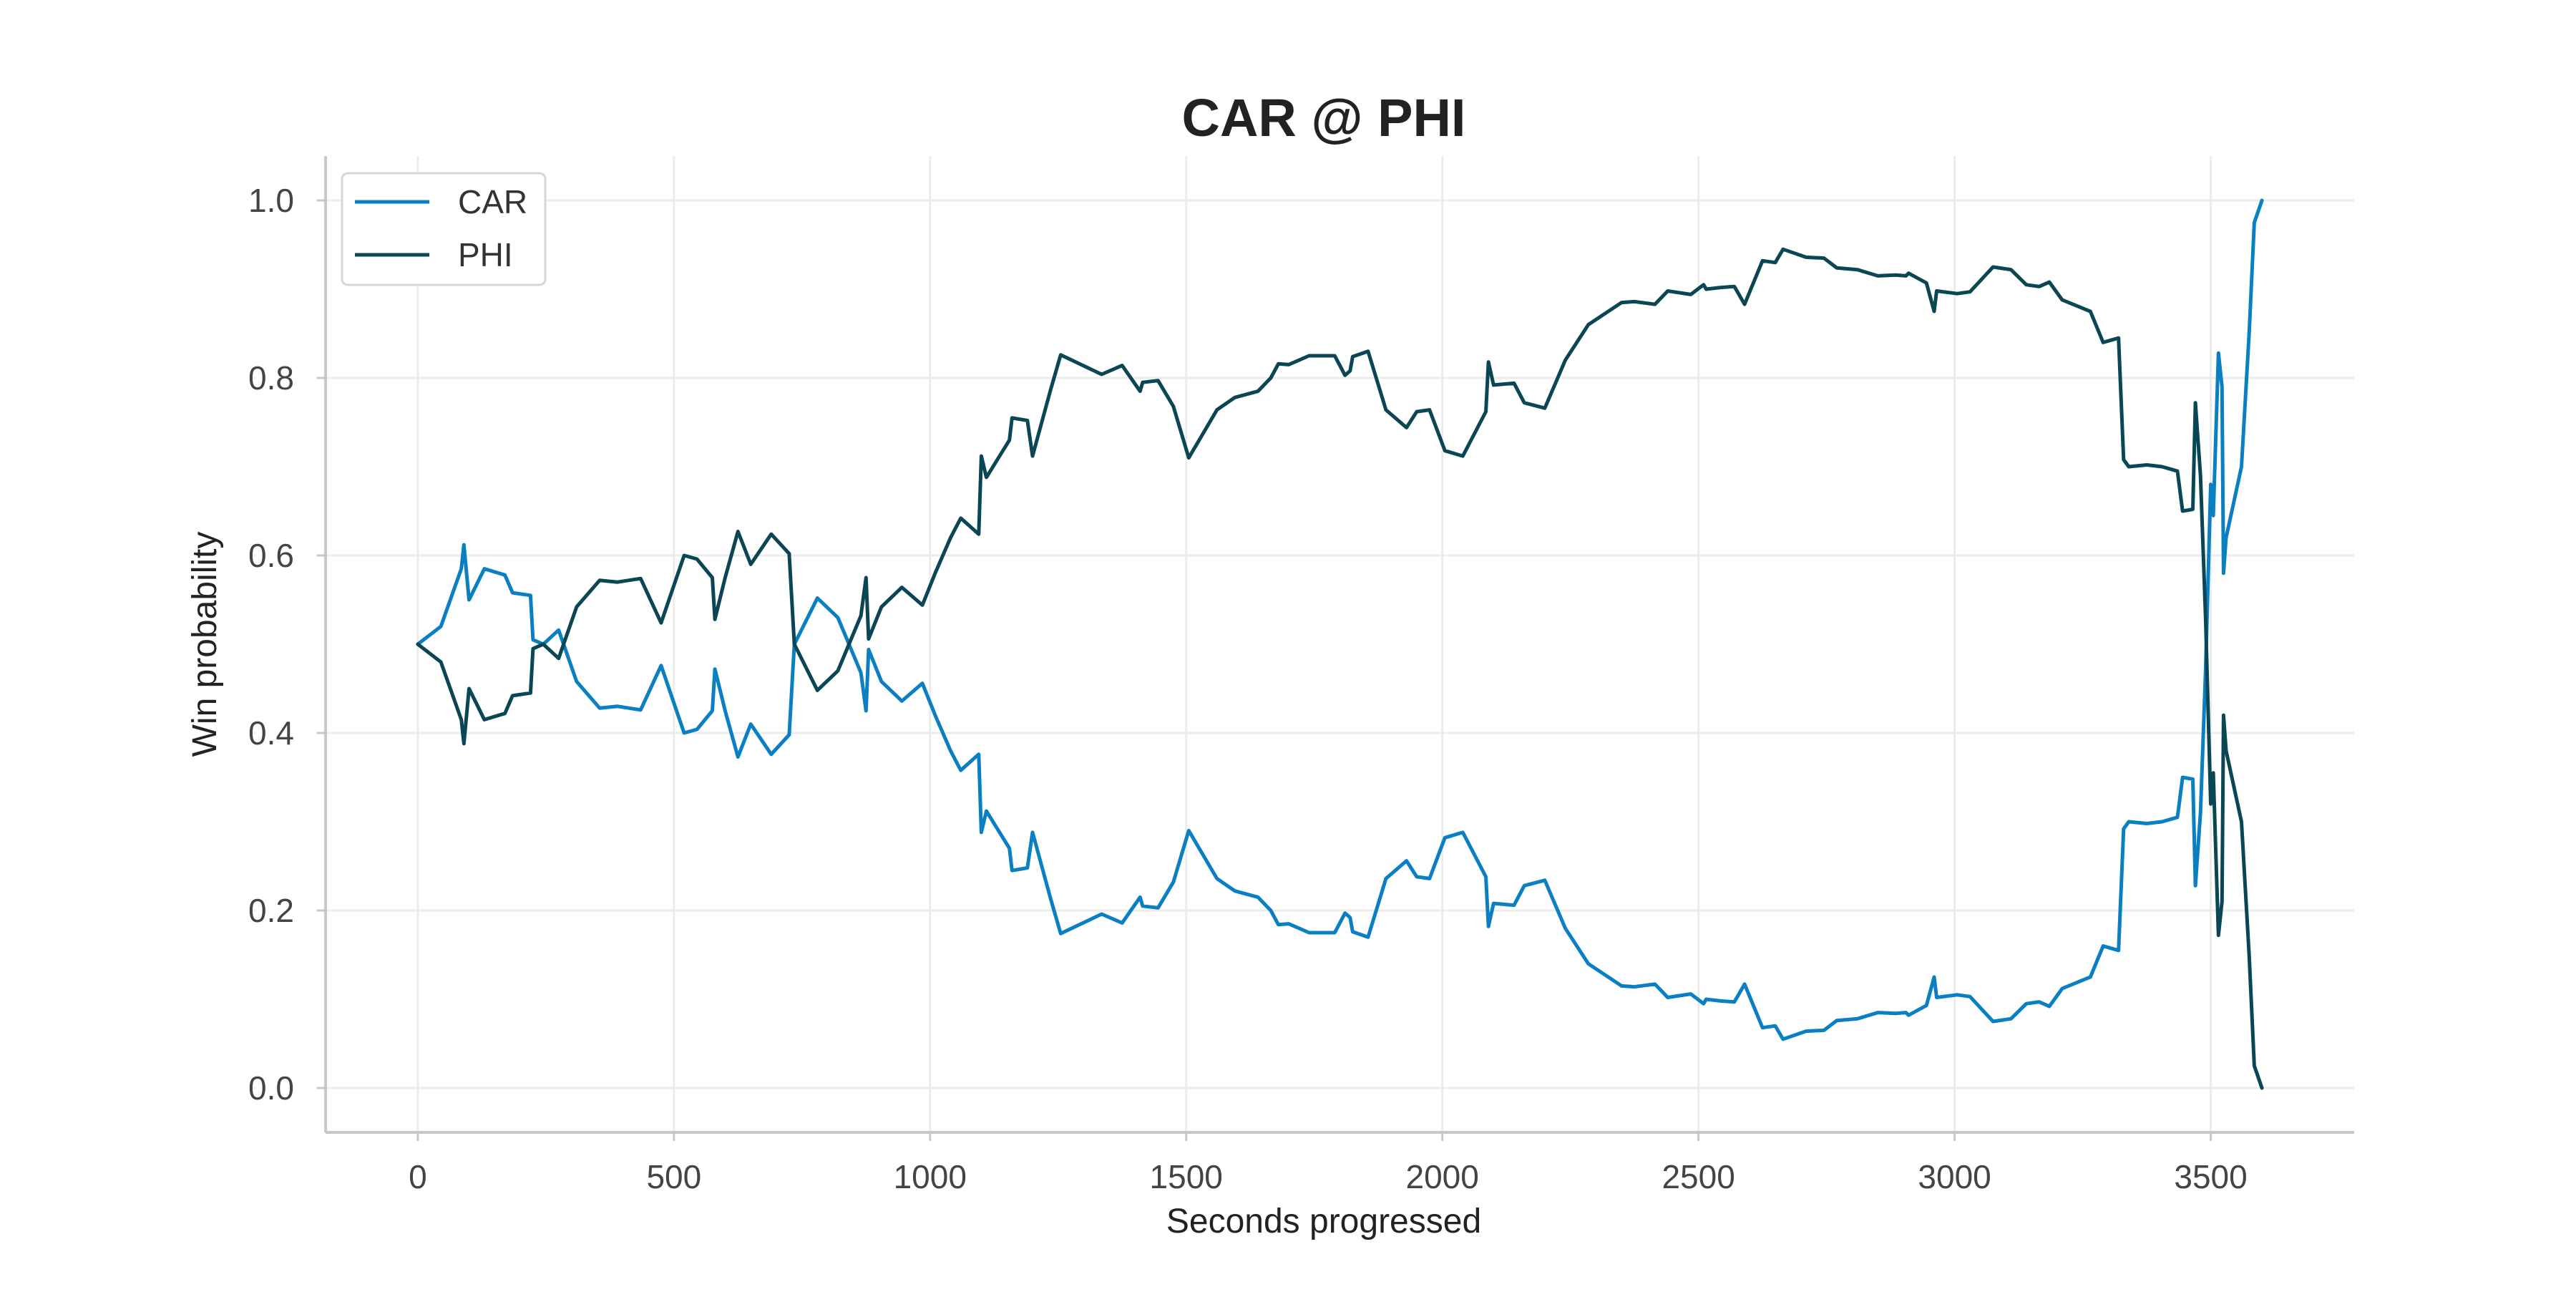 The width and height of the screenshot is (2576, 1292). I want to click on x-tick-label: 0, so click(418, 1176).